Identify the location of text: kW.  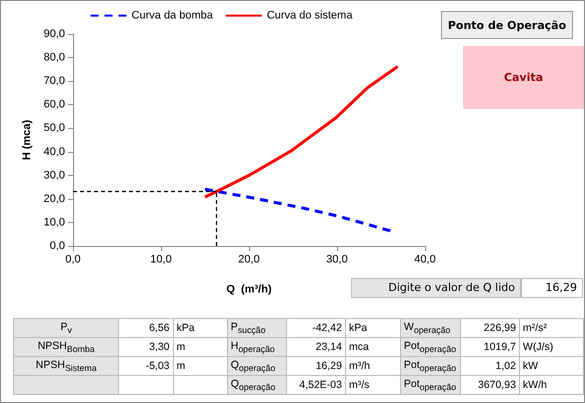
(551, 366).